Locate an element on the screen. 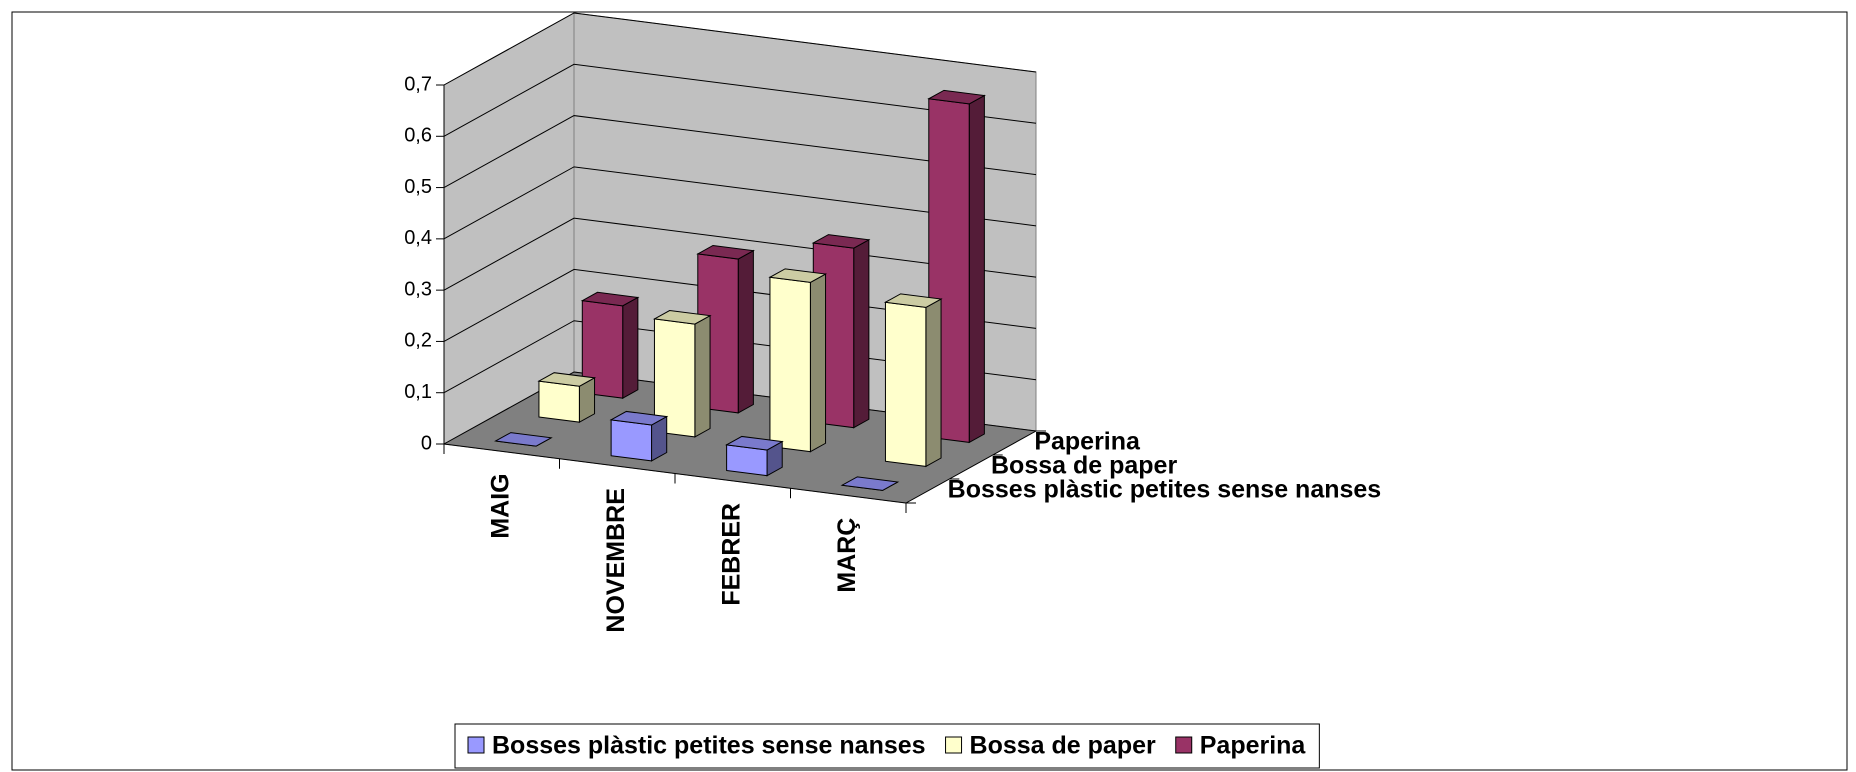  y-tick-label: 0,2 is located at coordinates (418, 341).